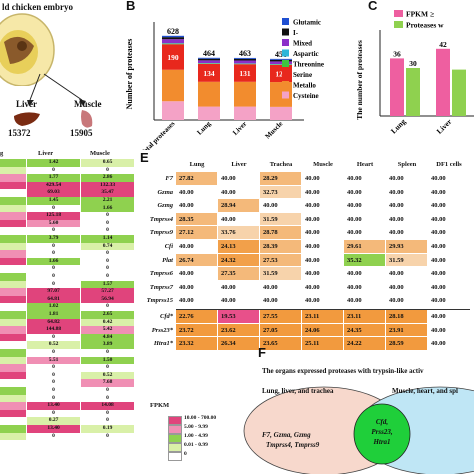 This screenshot has width=474, height=476. Describe the element at coordinates (239, 164) in the screenshot. I see `ct-table-header: Liver` at that location.